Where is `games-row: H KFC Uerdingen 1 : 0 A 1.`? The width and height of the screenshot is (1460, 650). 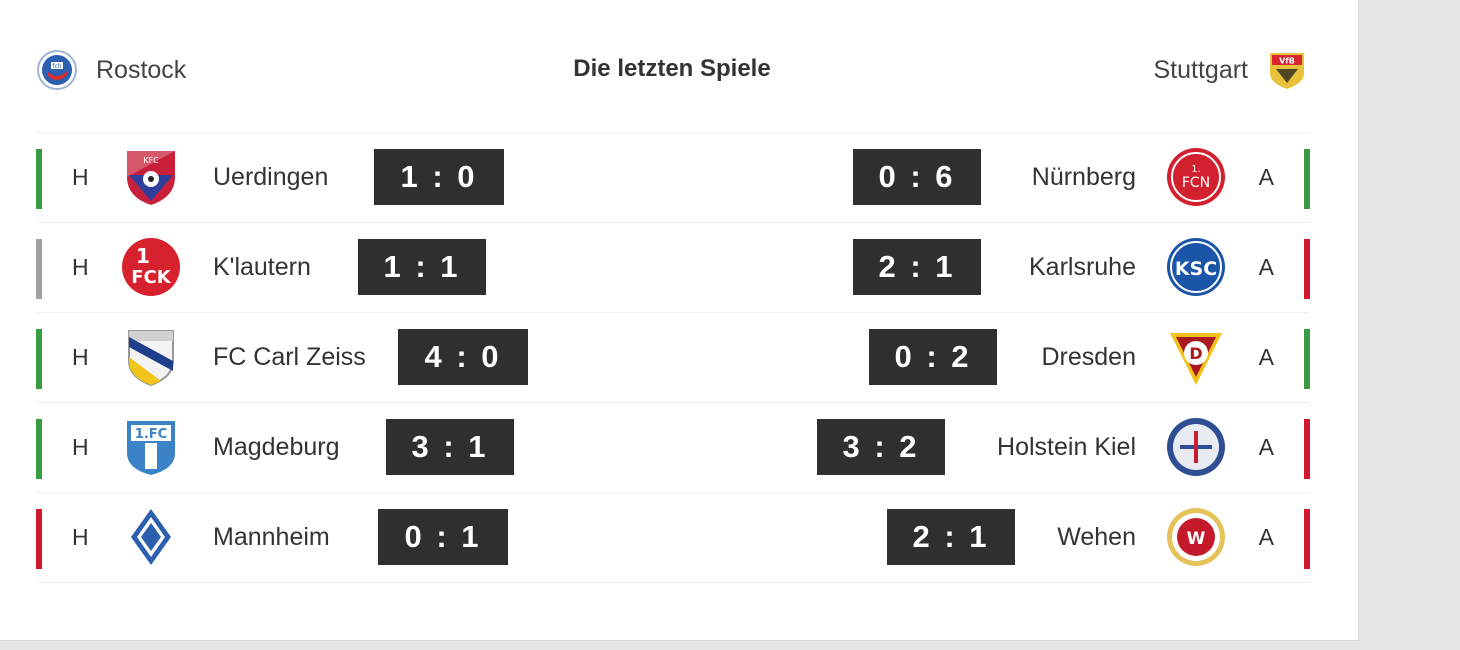
games-row: H KFC Uerdingen 1 : 0 A 1. is located at coordinates (673, 178).